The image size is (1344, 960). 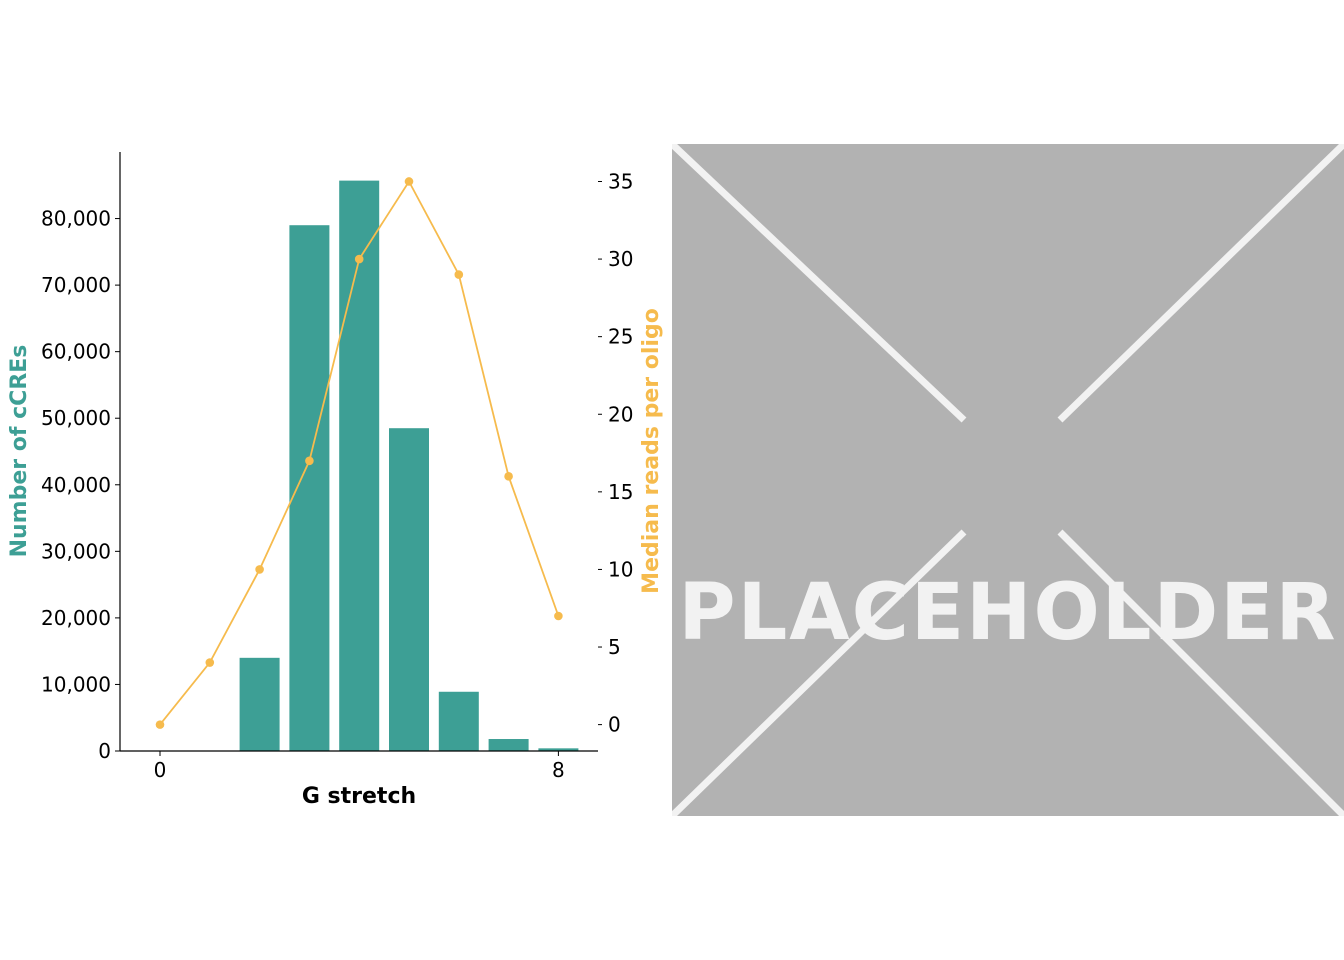 What do you see at coordinates (19, 451) in the screenshot?
I see `y-axis-title: Number of cCREs` at bounding box center [19, 451].